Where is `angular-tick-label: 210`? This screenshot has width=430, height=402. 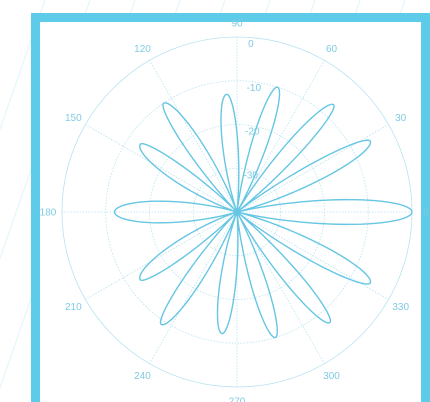
angular-tick-label: 210 is located at coordinates (73, 307).